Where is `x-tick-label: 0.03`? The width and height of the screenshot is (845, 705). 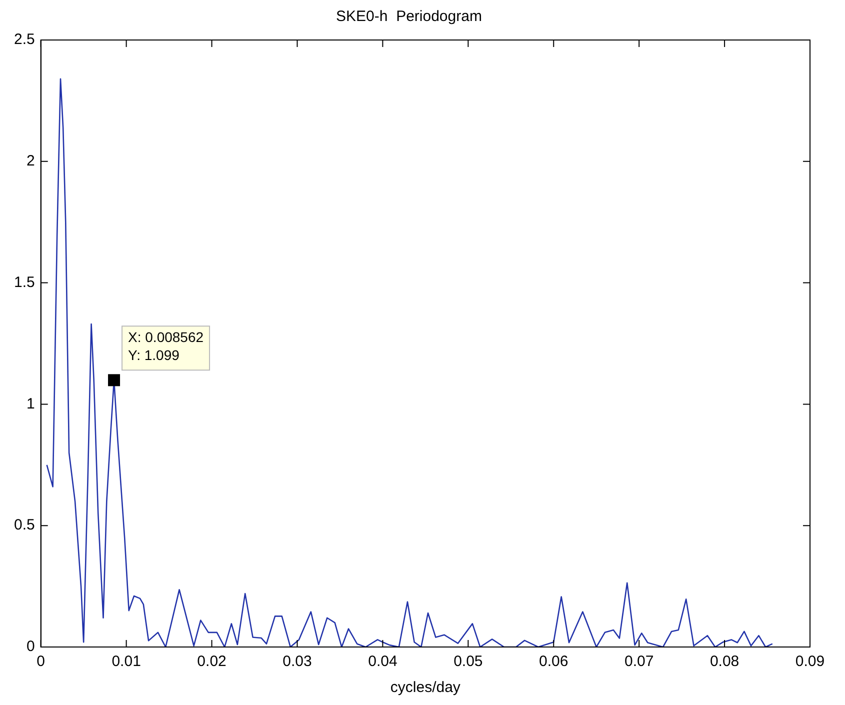
x-tick-label: 0.03 is located at coordinates (297, 661).